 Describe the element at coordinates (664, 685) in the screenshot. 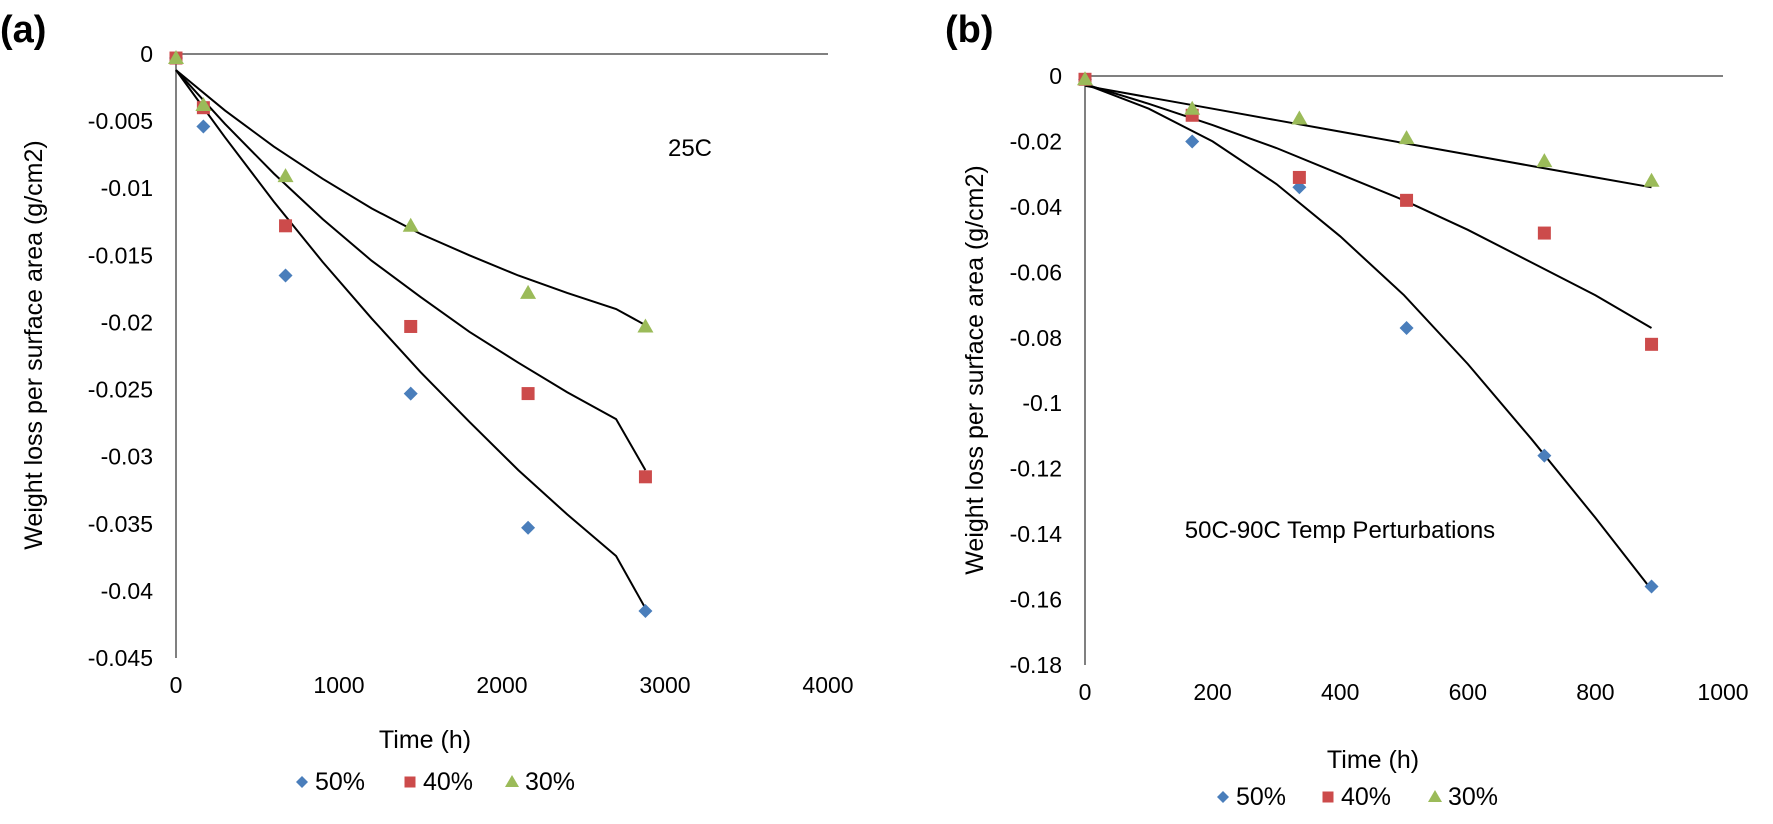

I see `x-tick-label: 3000` at that location.